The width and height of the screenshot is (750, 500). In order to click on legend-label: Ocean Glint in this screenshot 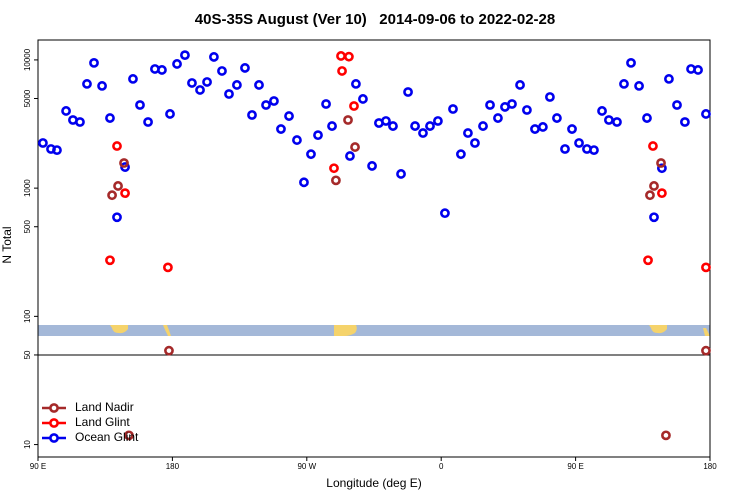, I will do `click(107, 437)`.